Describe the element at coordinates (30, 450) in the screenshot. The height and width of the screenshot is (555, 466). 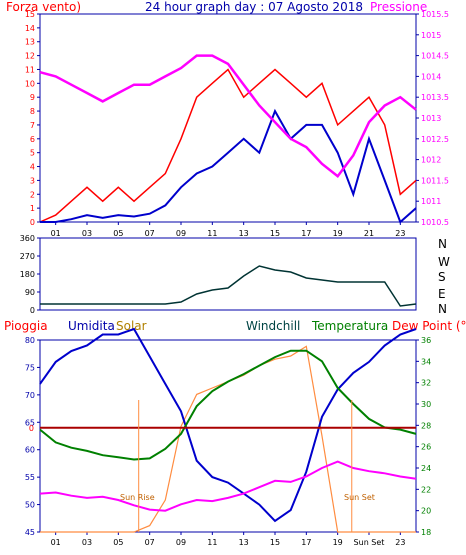
I see `y-tick-label: 60` at that location.